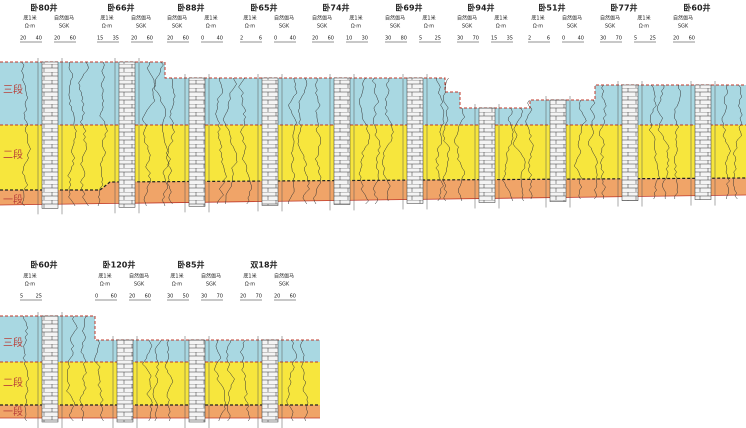  I want to click on layer-label: 一段, so click(13, 199).